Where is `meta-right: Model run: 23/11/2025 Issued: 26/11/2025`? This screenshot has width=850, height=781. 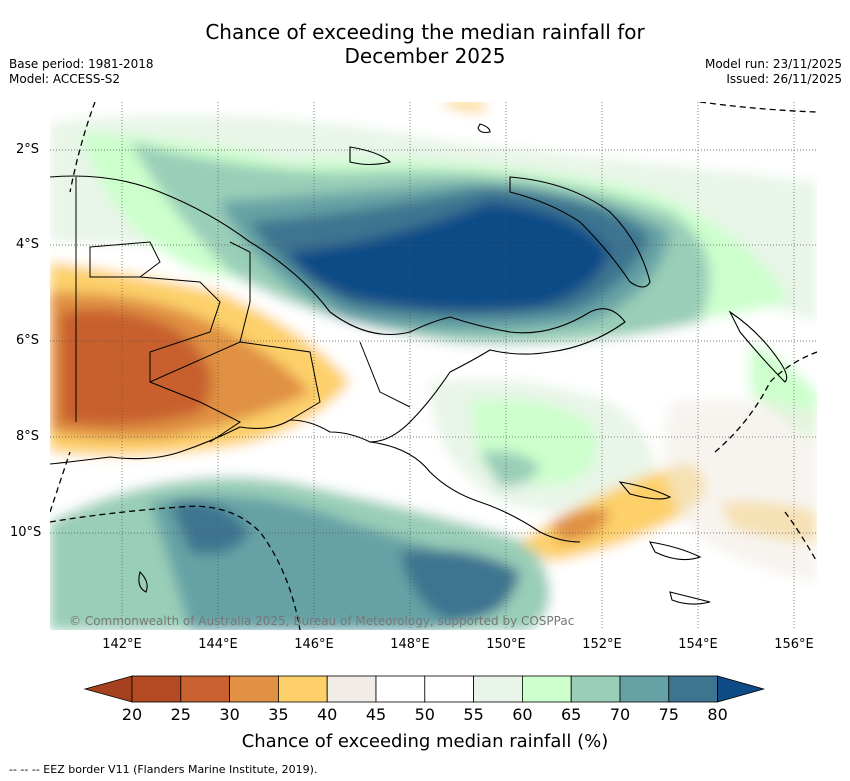 meta-right: Model run: 23/11/2025 Issued: 26/11/2025 is located at coordinates (773, 72).